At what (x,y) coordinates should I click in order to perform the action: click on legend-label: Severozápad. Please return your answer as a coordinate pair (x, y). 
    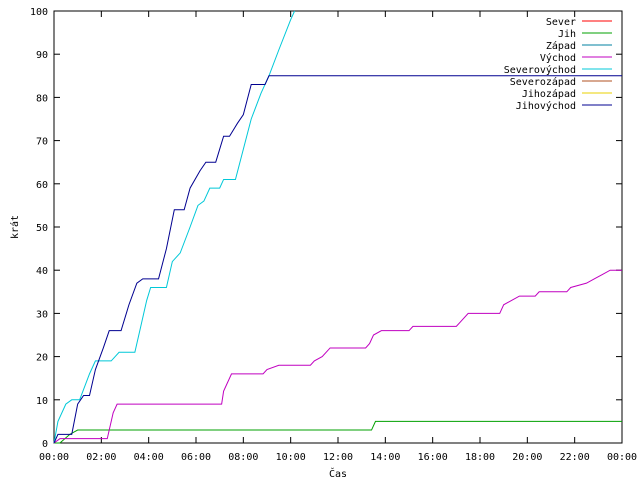
    Looking at the image, I should click on (543, 82).